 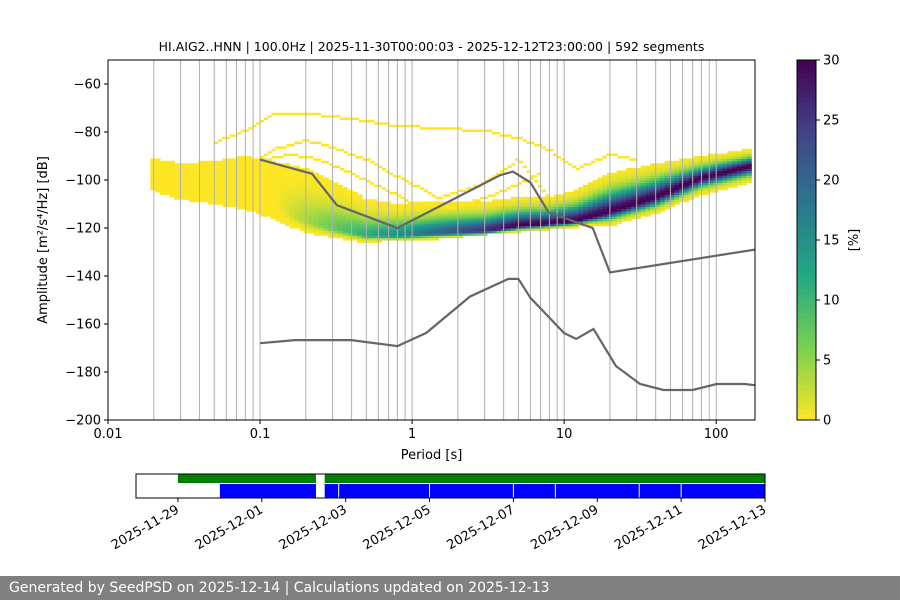 I want to click on colorbar-segment, so click(x=806, y=363).